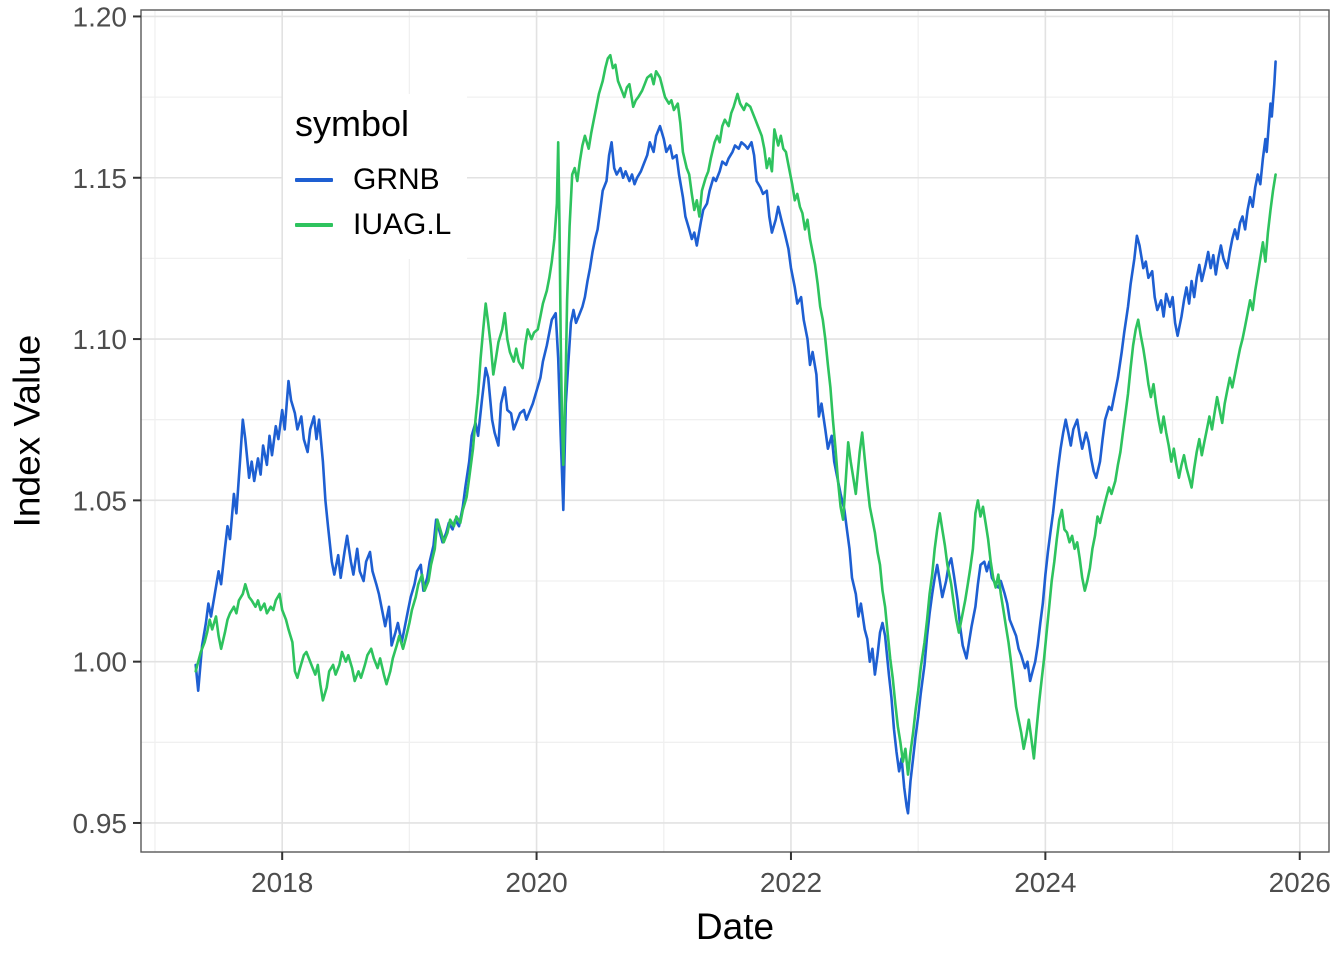  What do you see at coordinates (314, 179) in the screenshot?
I see `legend-key-line-grnb` at bounding box center [314, 179].